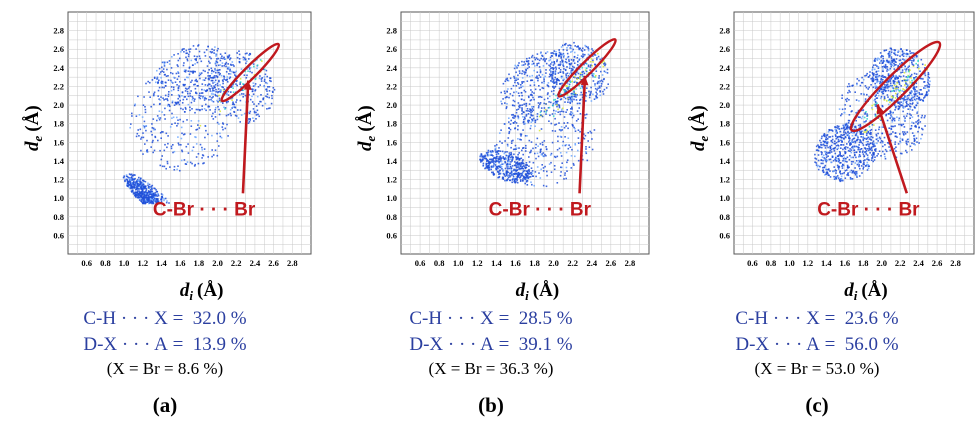 The image size is (980, 434). What do you see at coordinates (544, 114) in the screenshot?
I see `fingerprint-cloud` at bounding box center [544, 114].